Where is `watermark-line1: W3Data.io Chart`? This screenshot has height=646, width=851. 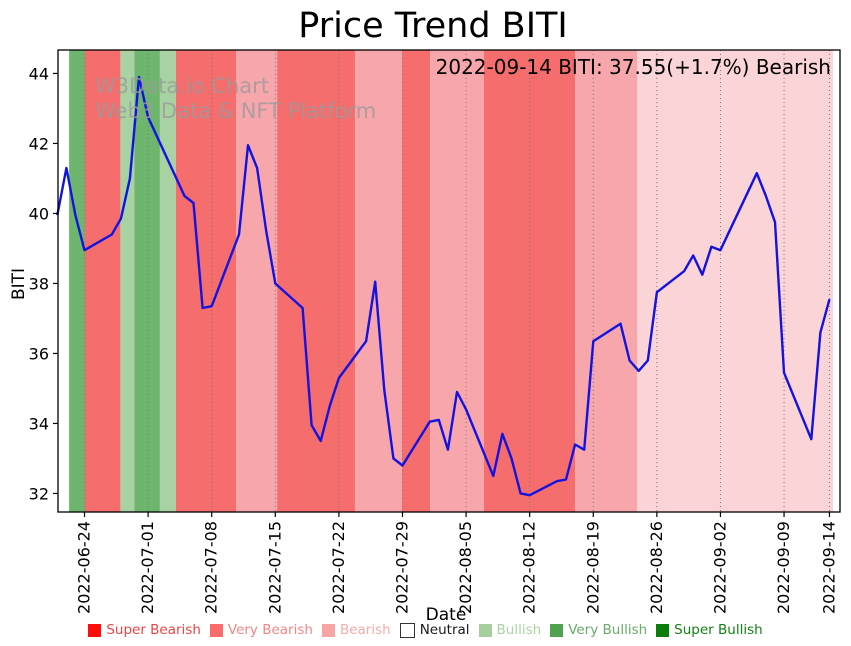
watermark-line1: W3Data.io Chart is located at coordinates (182, 86).